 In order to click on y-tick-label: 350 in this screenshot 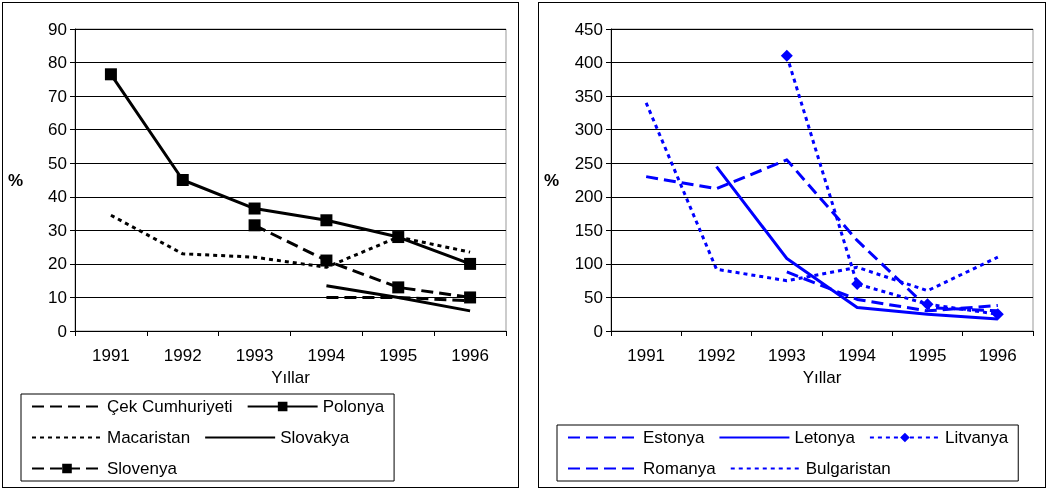, I will do `click(588, 96)`.